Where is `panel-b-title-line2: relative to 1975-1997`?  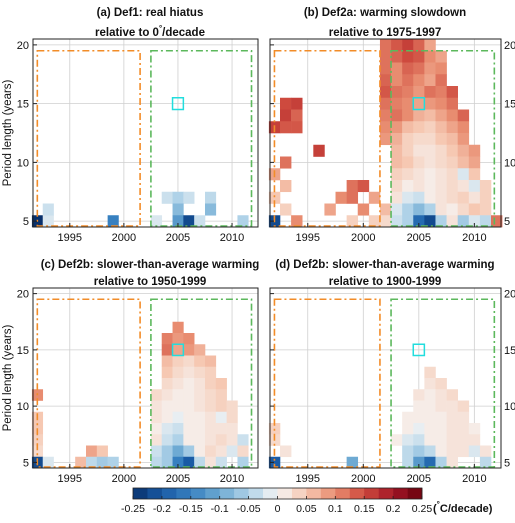
panel-b-title-line2: relative to 1975-1997 is located at coordinates (385, 33).